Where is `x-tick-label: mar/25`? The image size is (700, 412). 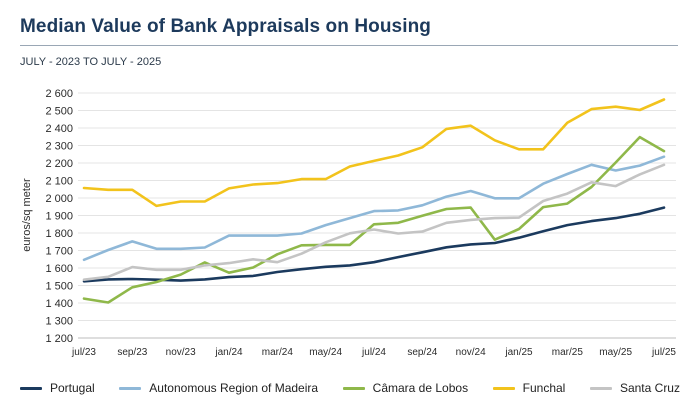 x-tick-label: mar/25 is located at coordinates (568, 352).